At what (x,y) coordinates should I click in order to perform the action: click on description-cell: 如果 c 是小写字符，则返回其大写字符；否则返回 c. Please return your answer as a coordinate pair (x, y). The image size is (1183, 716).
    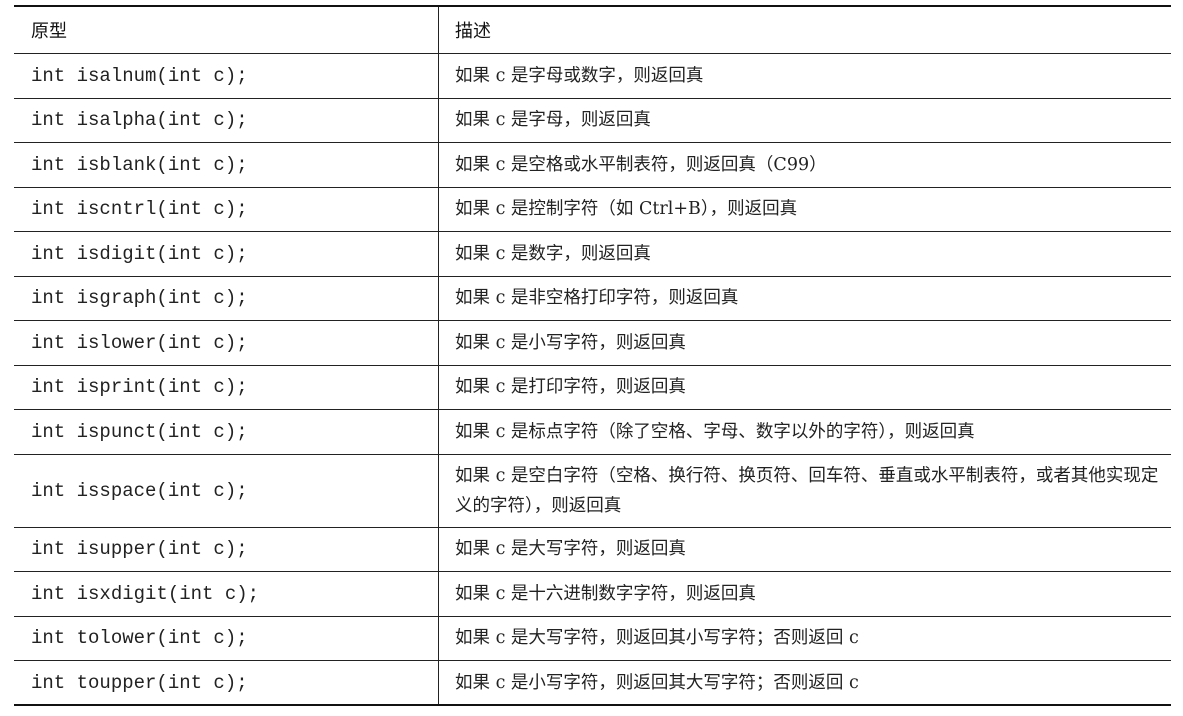
    Looking at the image, I should click on (804, 683).